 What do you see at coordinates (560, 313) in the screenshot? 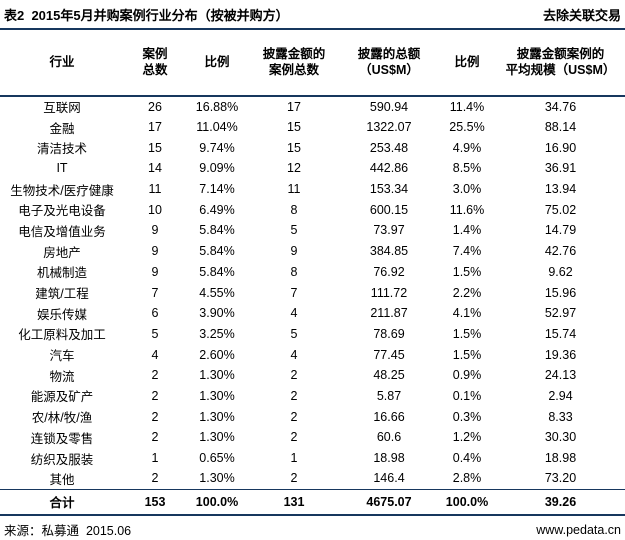
I see `cell-average-size: 52.97` at bounding box center [560, 313].